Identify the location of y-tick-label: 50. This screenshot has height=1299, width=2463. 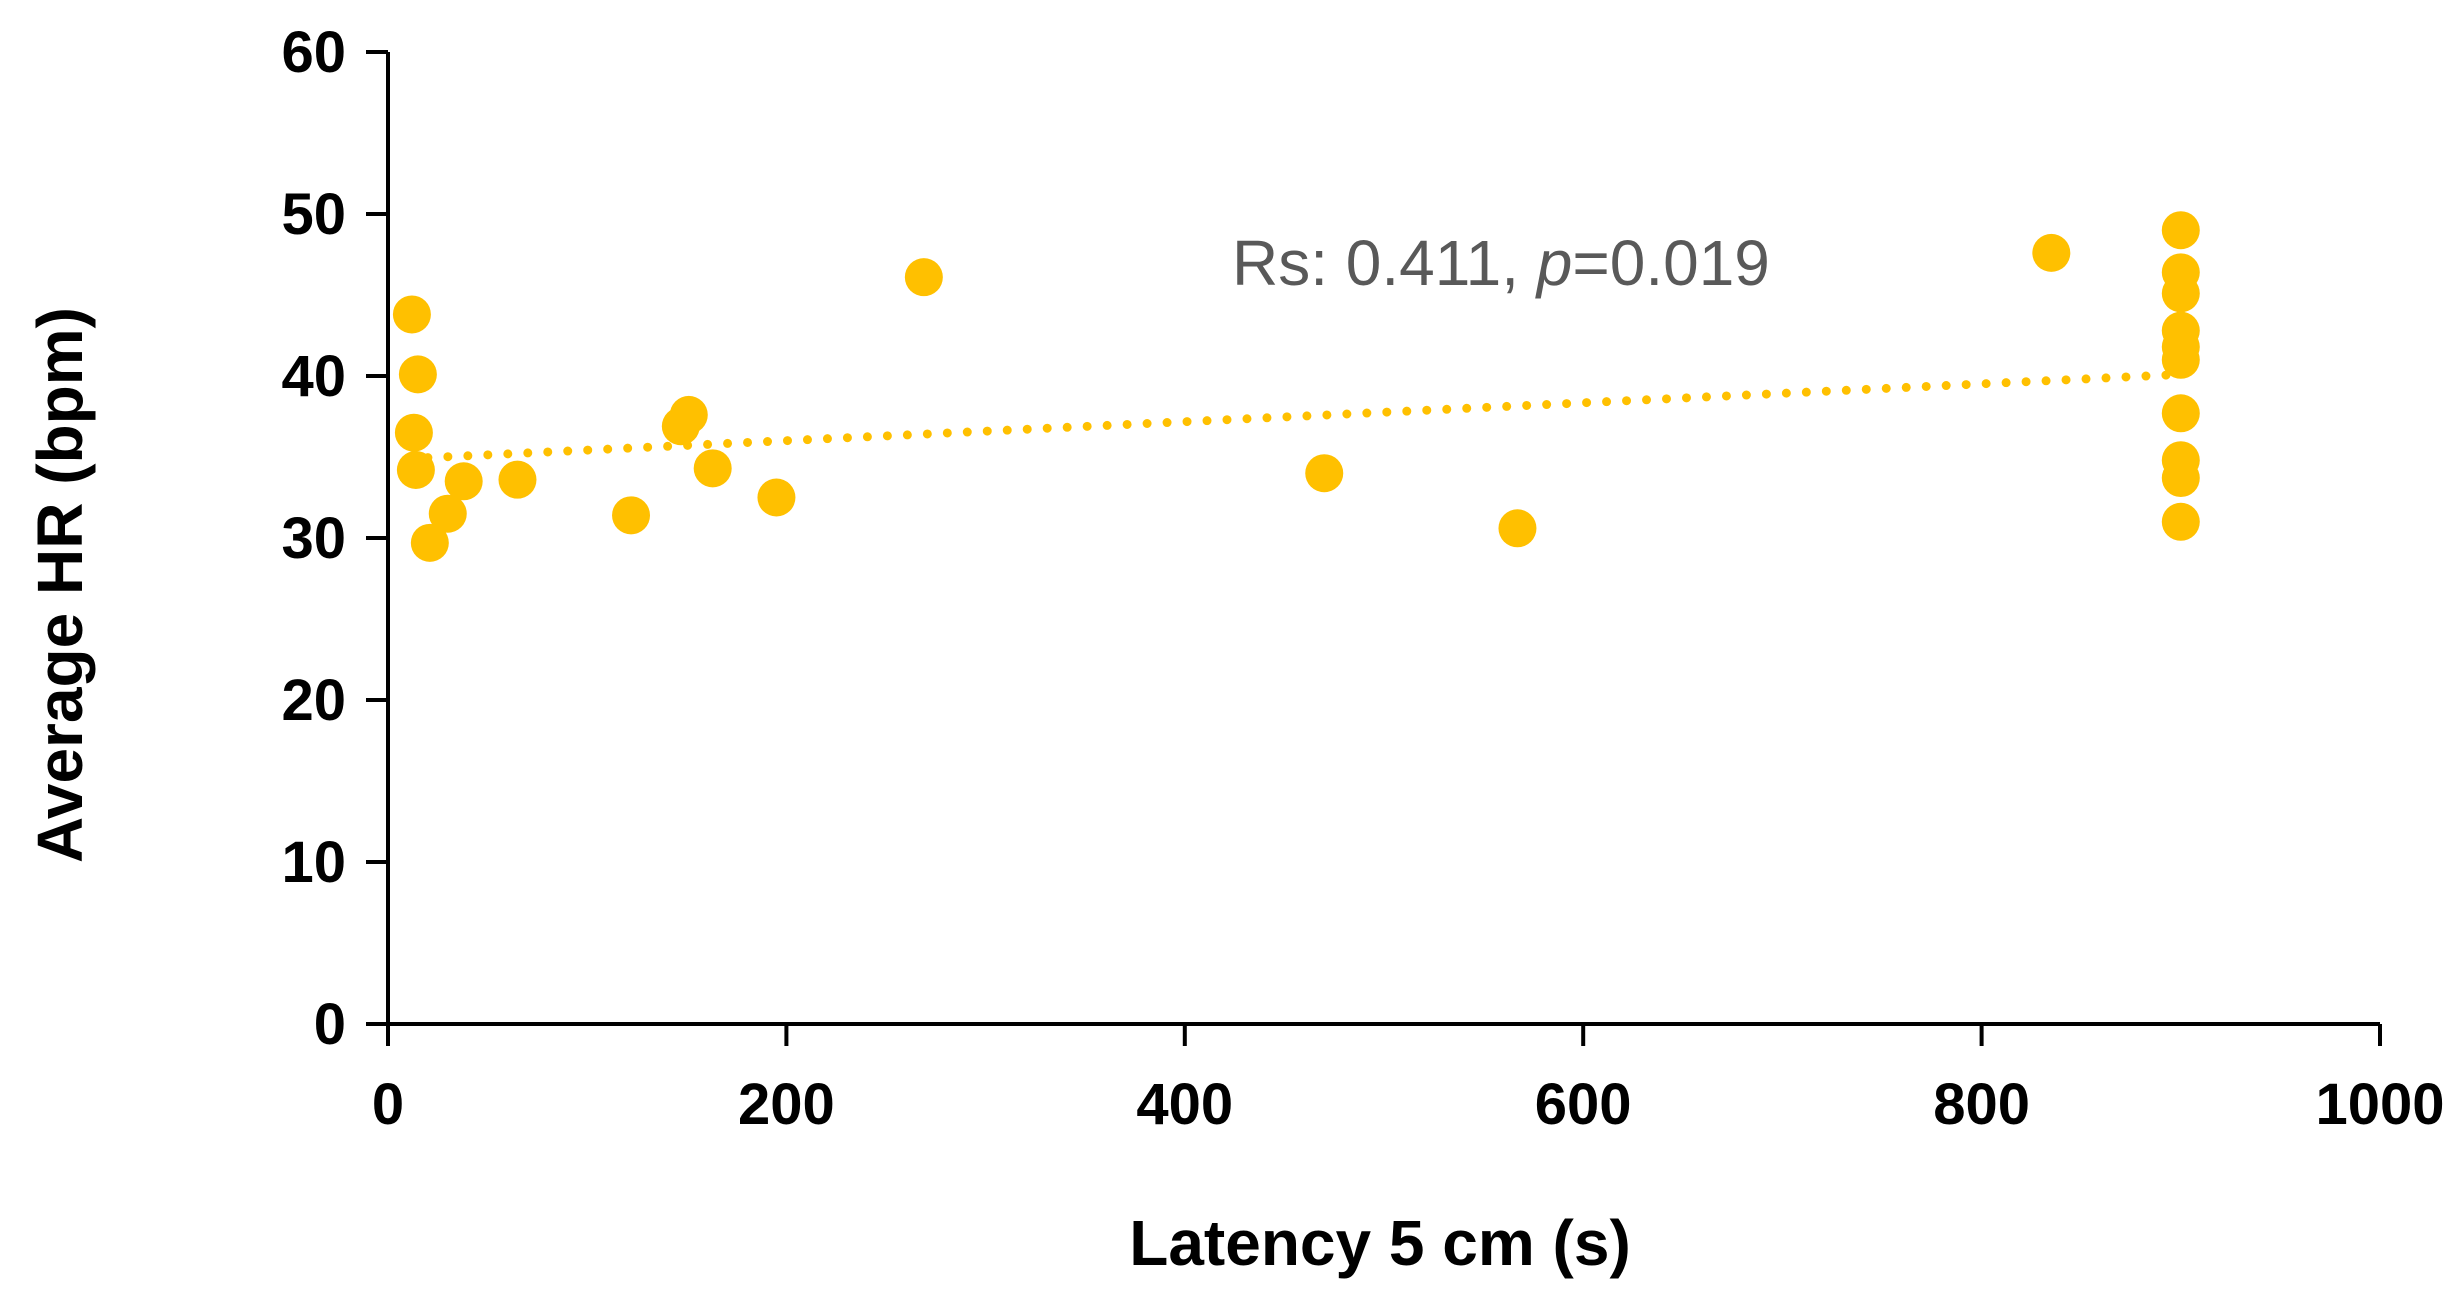
(313, 214).